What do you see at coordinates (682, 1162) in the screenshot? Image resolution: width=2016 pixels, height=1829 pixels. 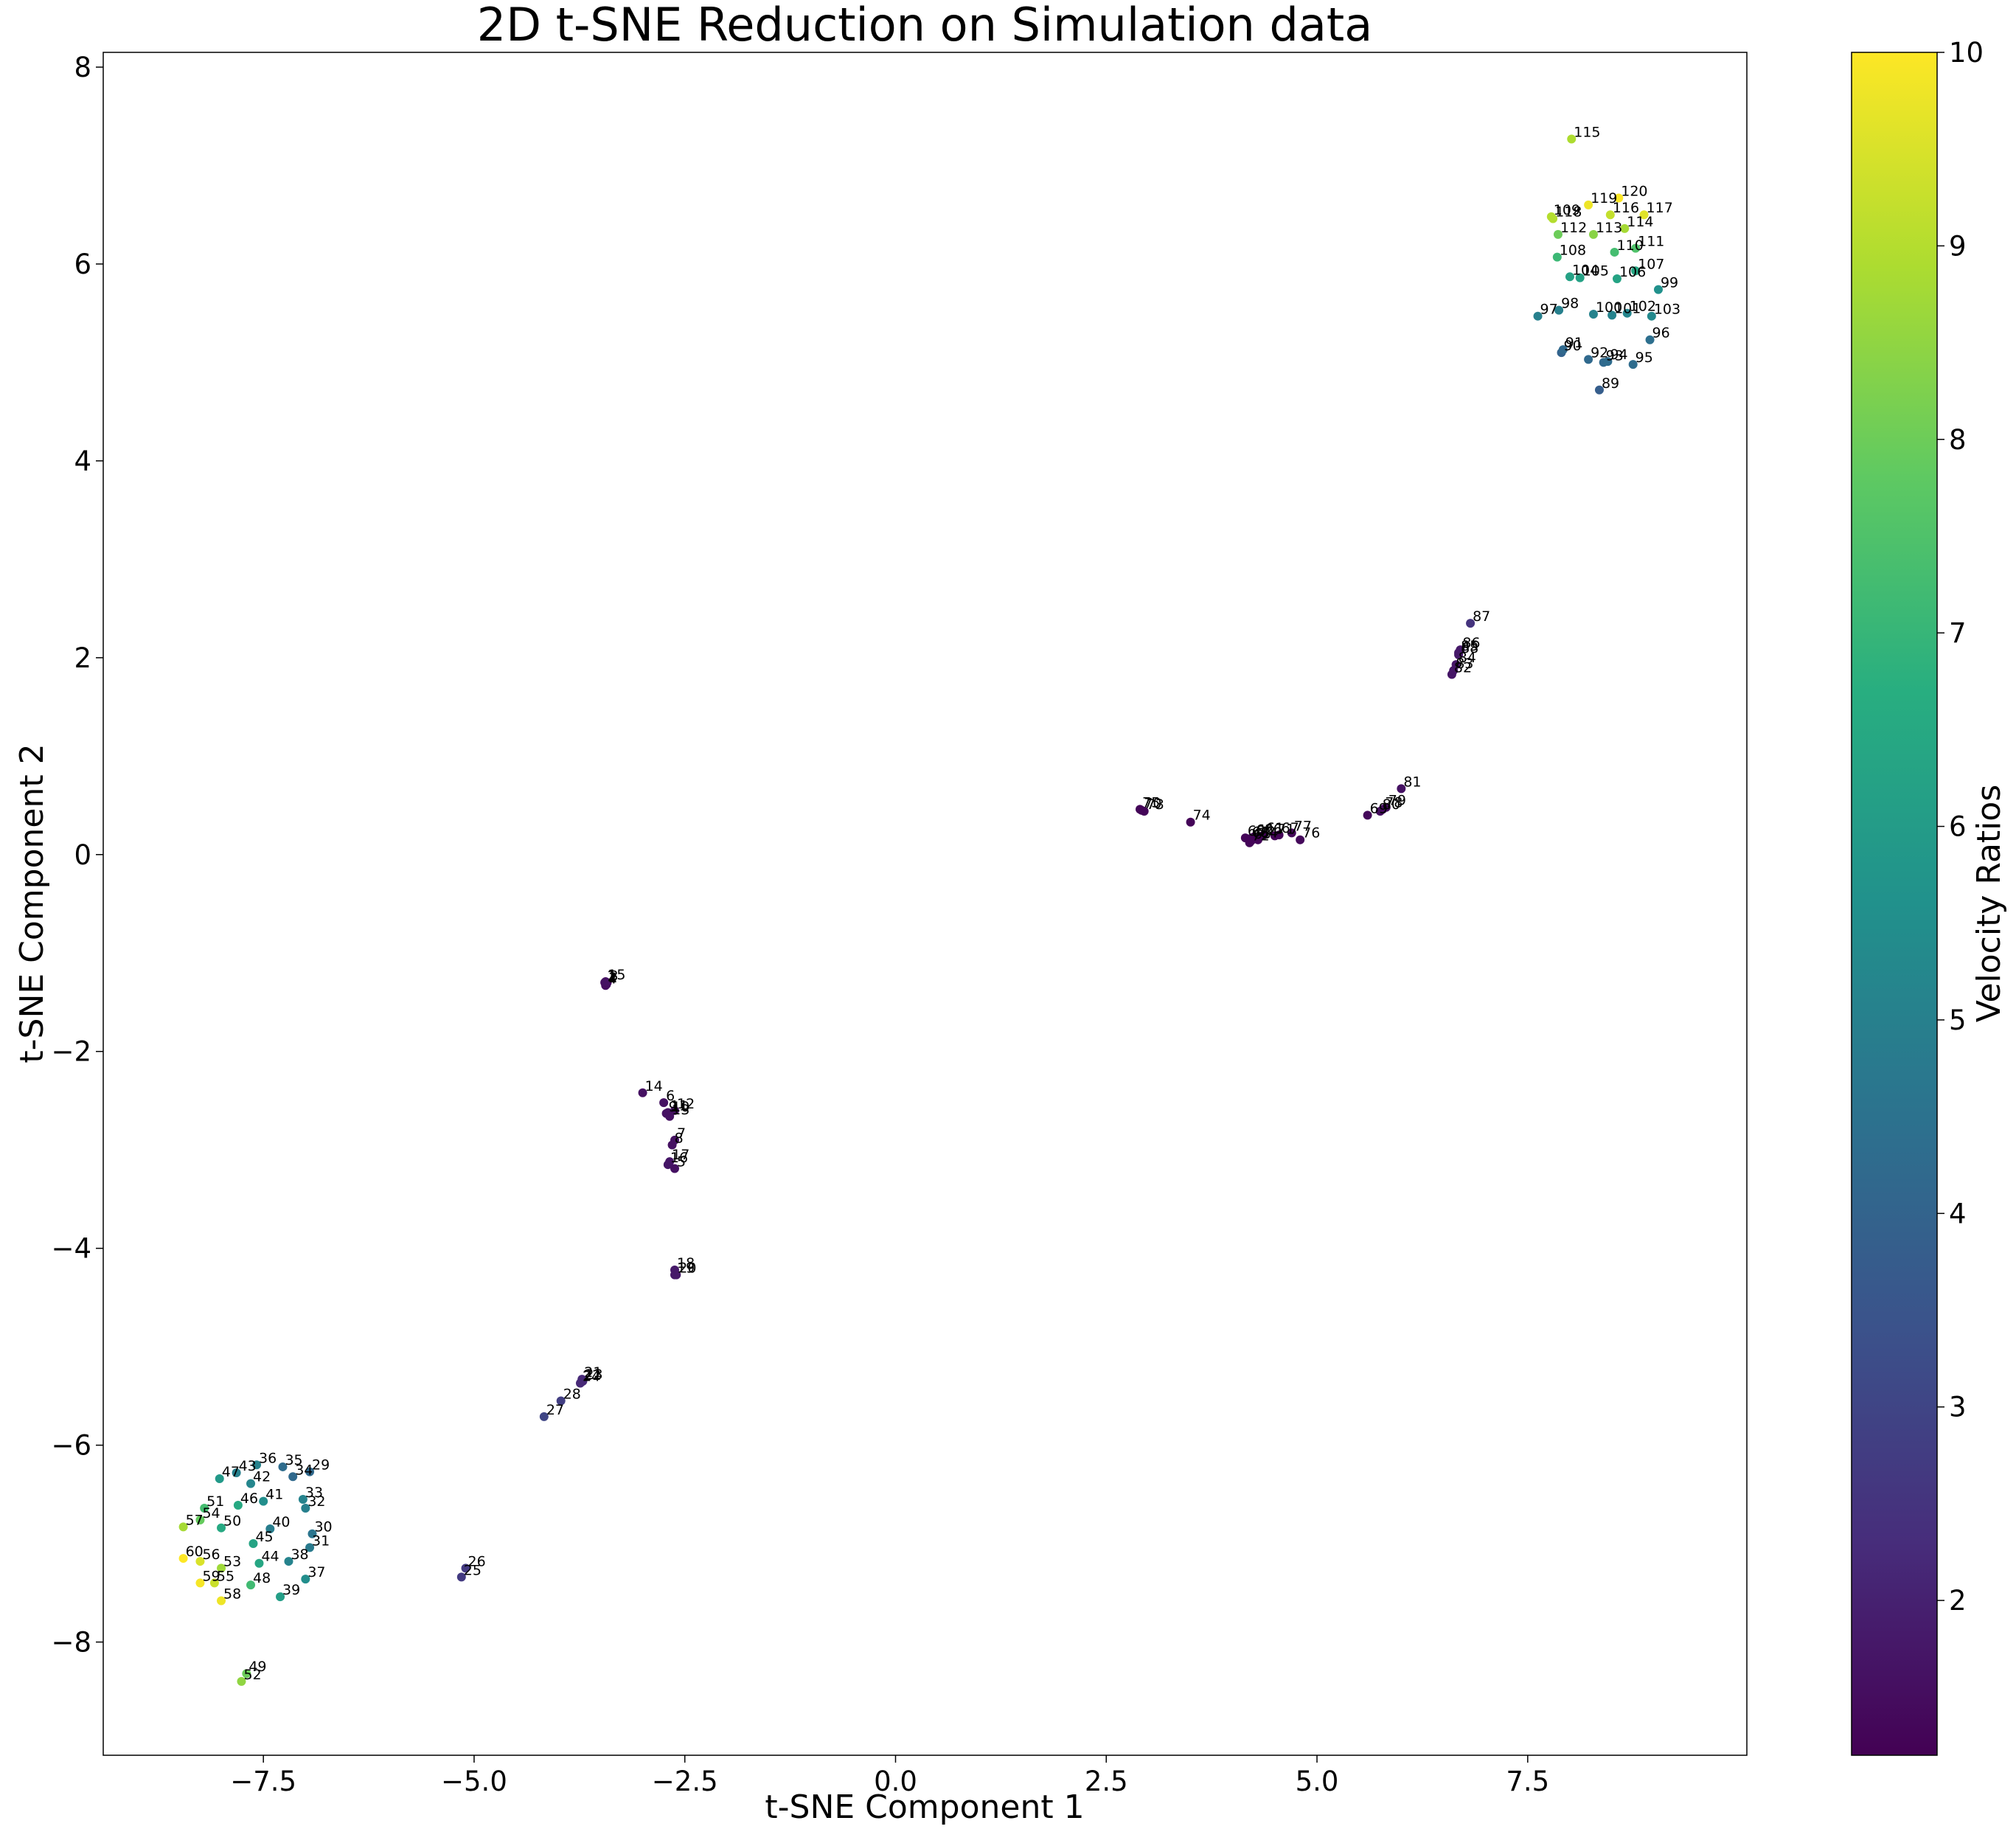 I see `point-label: 5` at bounding box center [682, 1162].